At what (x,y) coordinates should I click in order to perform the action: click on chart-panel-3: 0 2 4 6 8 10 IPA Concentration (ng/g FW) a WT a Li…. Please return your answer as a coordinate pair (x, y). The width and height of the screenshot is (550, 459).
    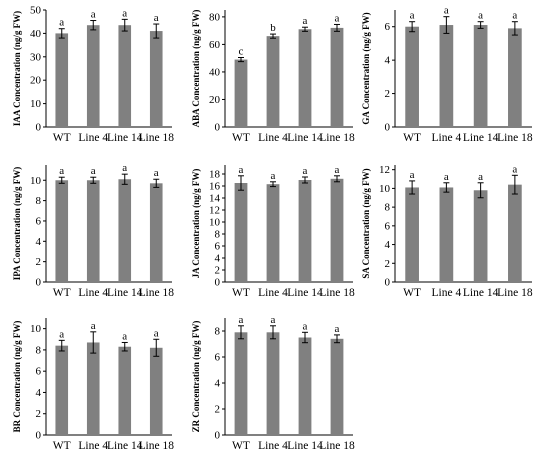
    Looking at the image, I should click on (93, 230).